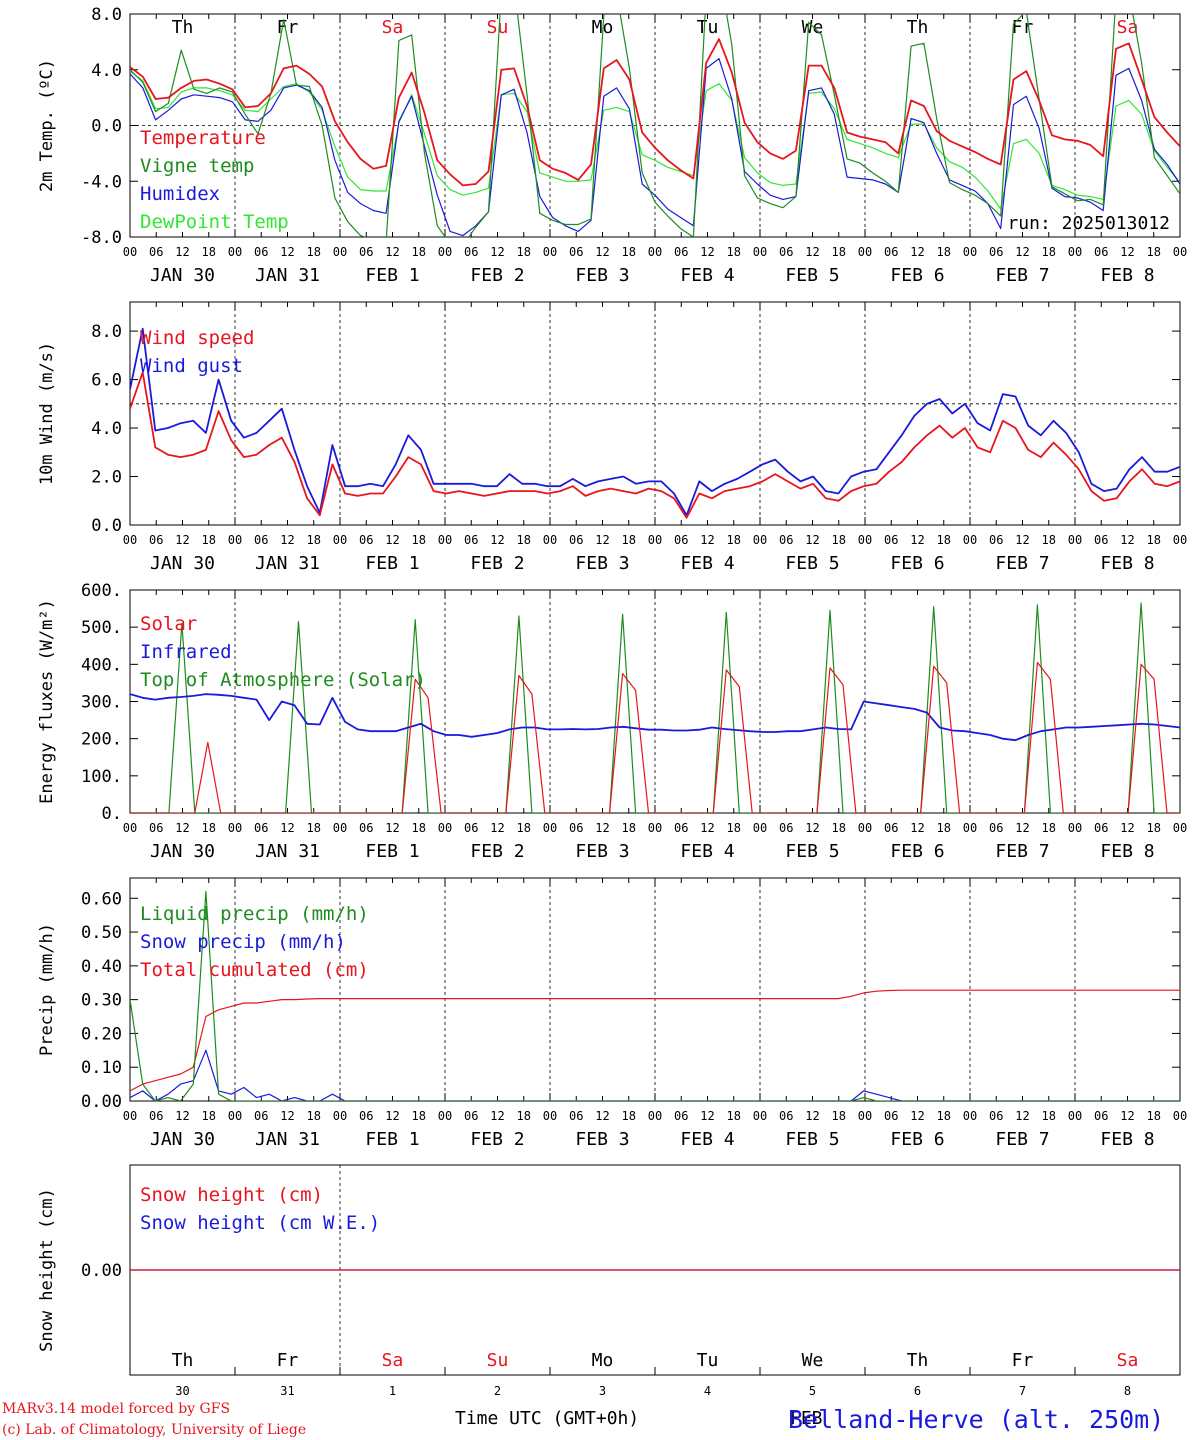 Image resolution: width=1194 pixels, height=1440 pixels. Describe the element at coordinates (182, 1391) in the screenshot. I see `day-number-label: 30` at that location.